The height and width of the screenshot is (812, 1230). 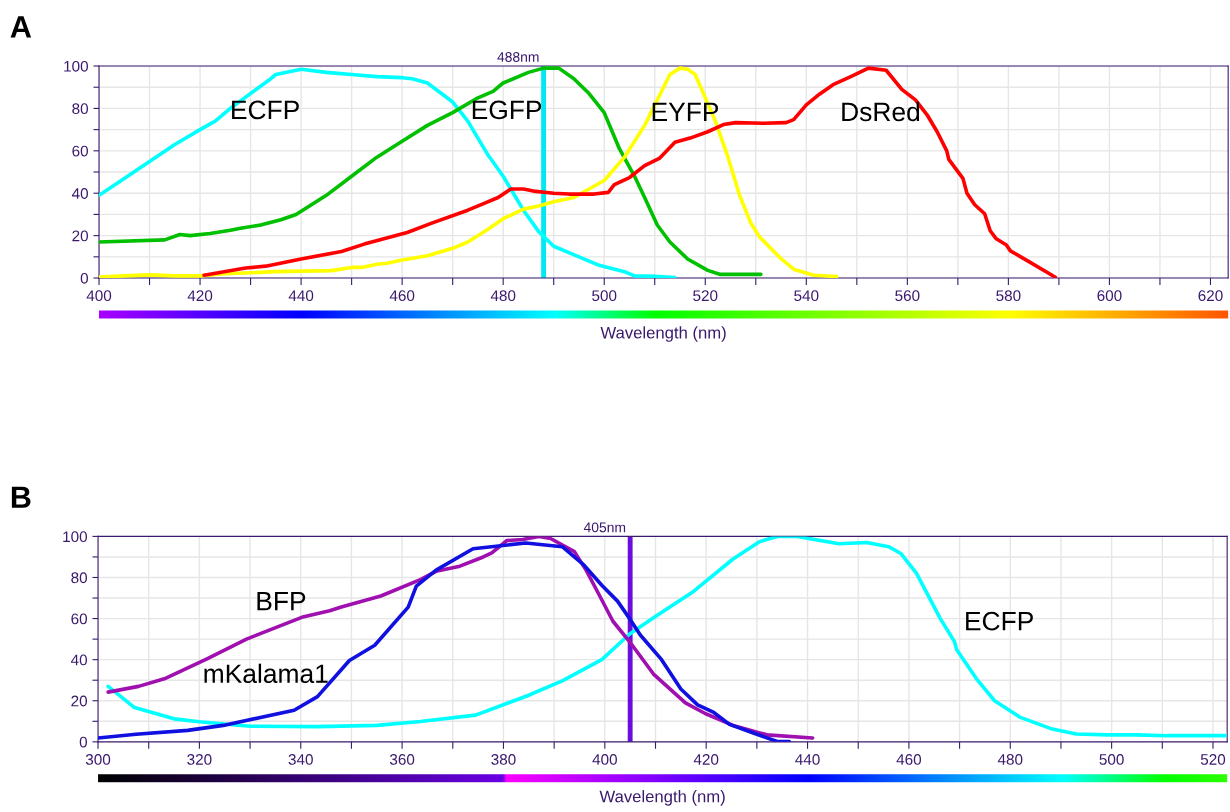 I want to click on ref-line-label: 488nm, so click(x=518, y=57).